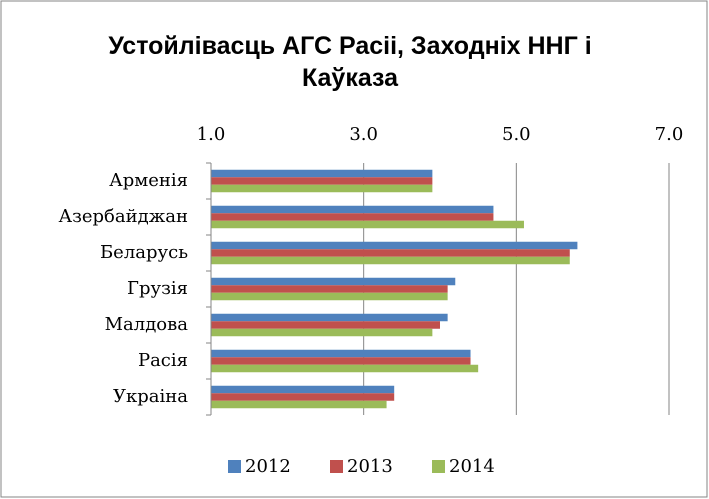 The image size is (709, 499). Describe the element at coordinates (211, 134) in the screenshot. I see `x-tick-label: 1.0` at that location.